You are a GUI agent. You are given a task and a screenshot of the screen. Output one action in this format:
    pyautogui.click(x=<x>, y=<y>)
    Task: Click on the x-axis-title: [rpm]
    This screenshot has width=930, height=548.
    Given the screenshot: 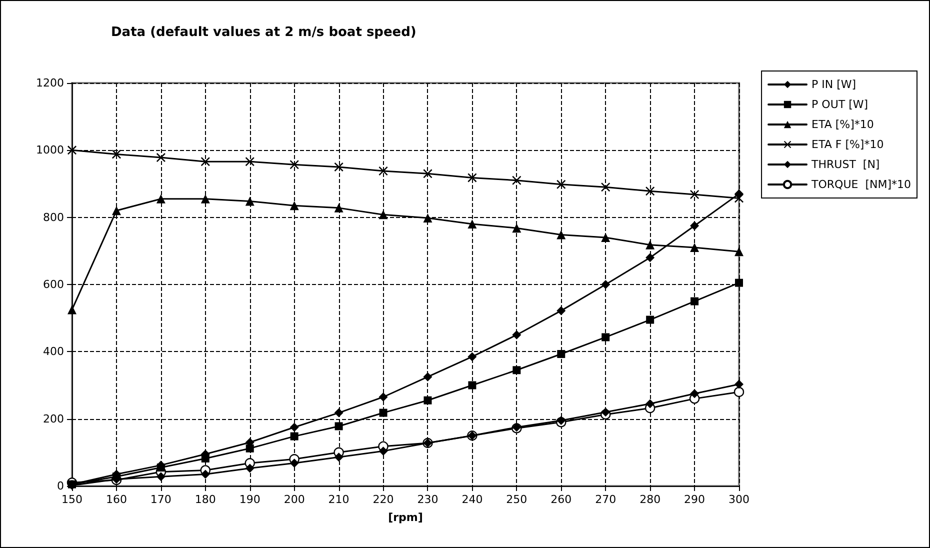 What is the action you would take?
    pyautogui.click(x=405, y=517)
    